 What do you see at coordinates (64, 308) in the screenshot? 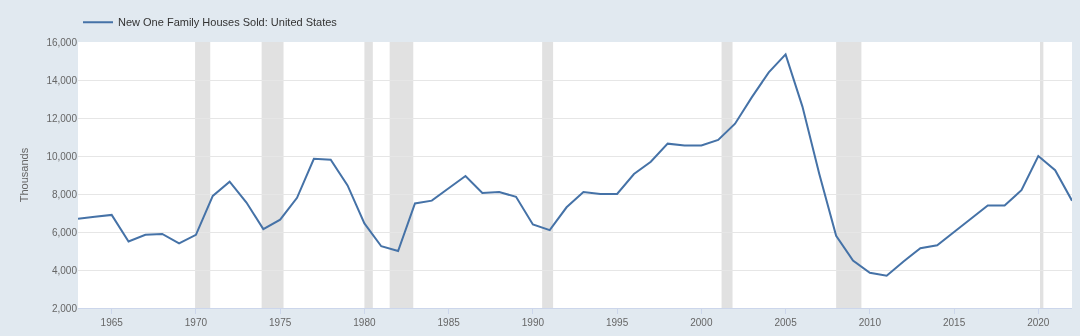
I see `y-tick-label: 2,000` at bounding box center [64, 308].